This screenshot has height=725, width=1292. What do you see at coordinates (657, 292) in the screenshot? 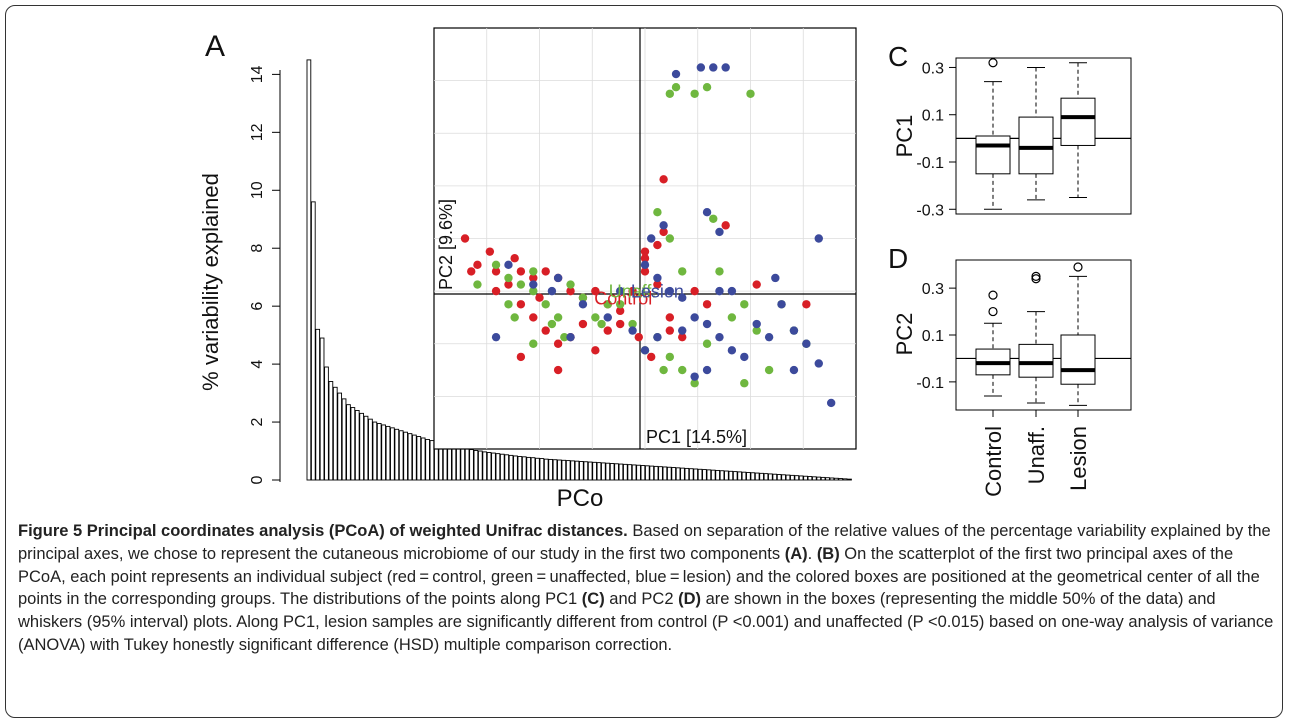
I see `panel-b-centroid-label: Lesion` at bounding box center [657, 292].